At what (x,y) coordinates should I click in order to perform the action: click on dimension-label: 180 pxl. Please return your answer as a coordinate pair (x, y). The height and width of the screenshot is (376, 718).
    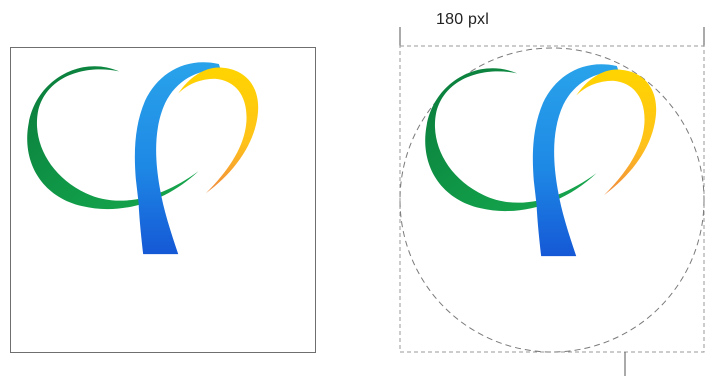
    Looking at the image, I should click on (462, 19).